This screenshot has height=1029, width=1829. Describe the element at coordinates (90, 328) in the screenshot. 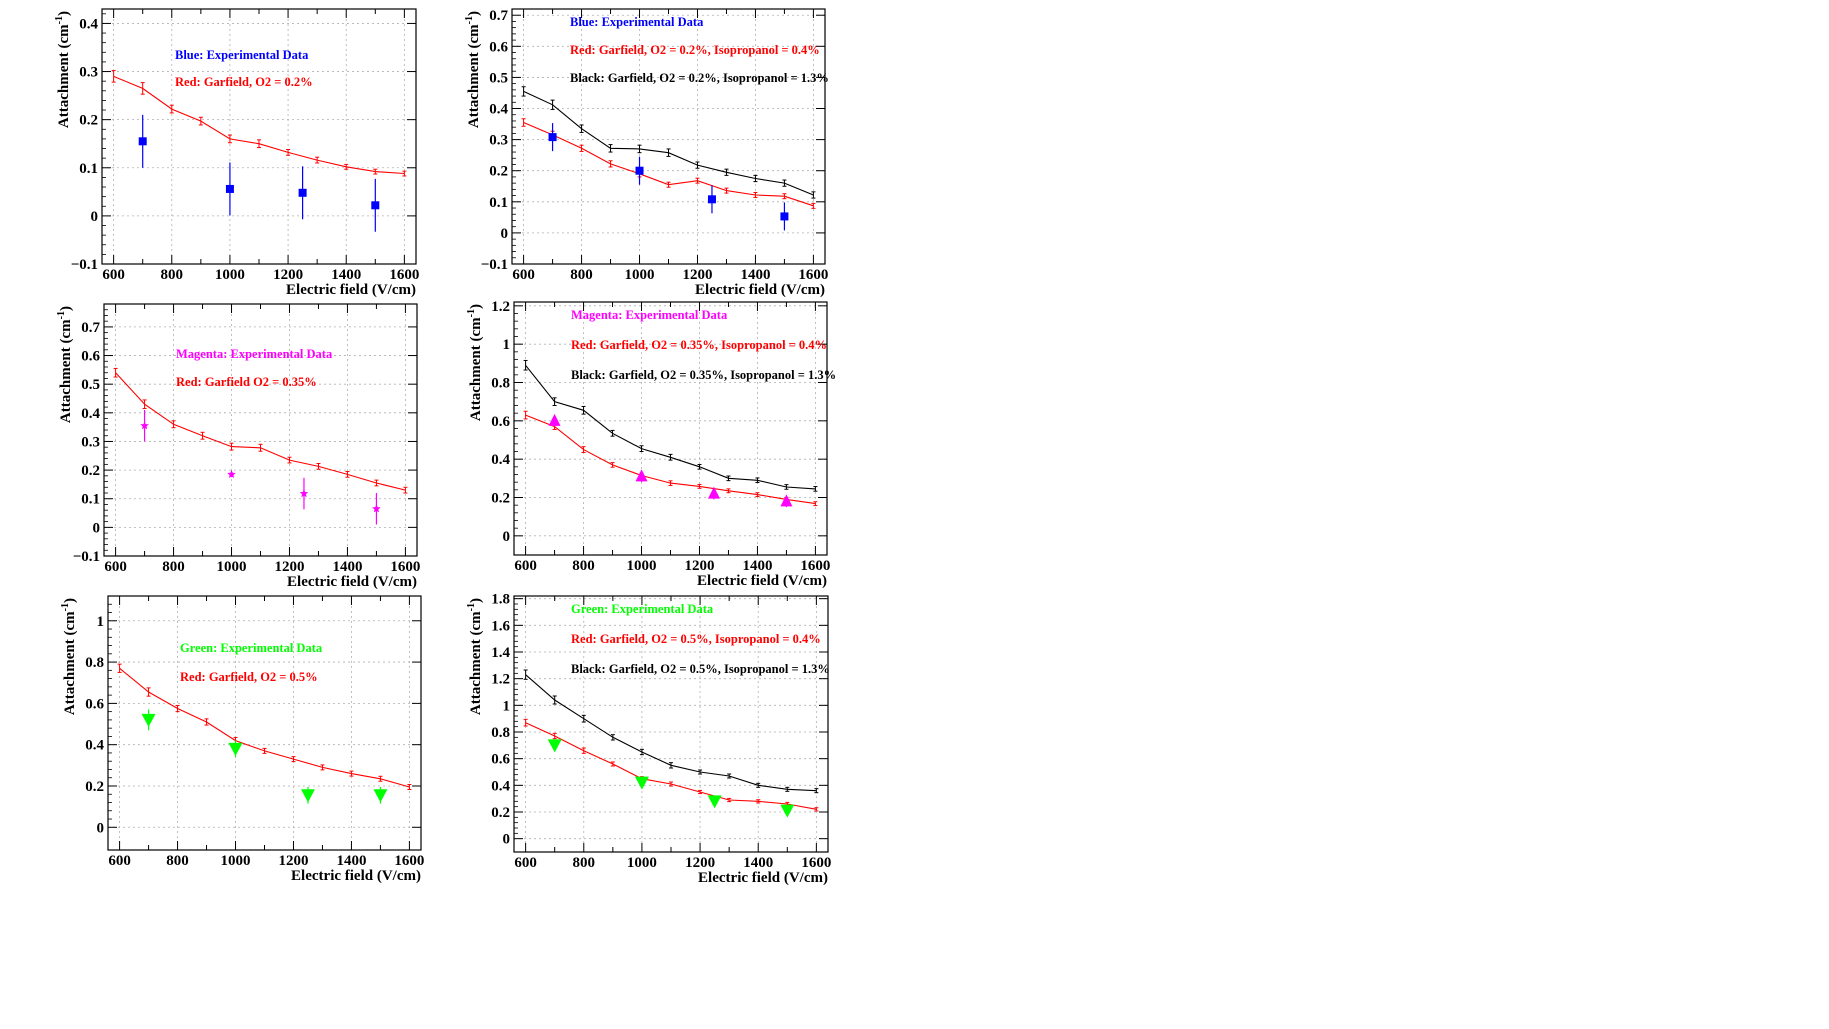

I see `y-tick-label: 0.7` at that location.